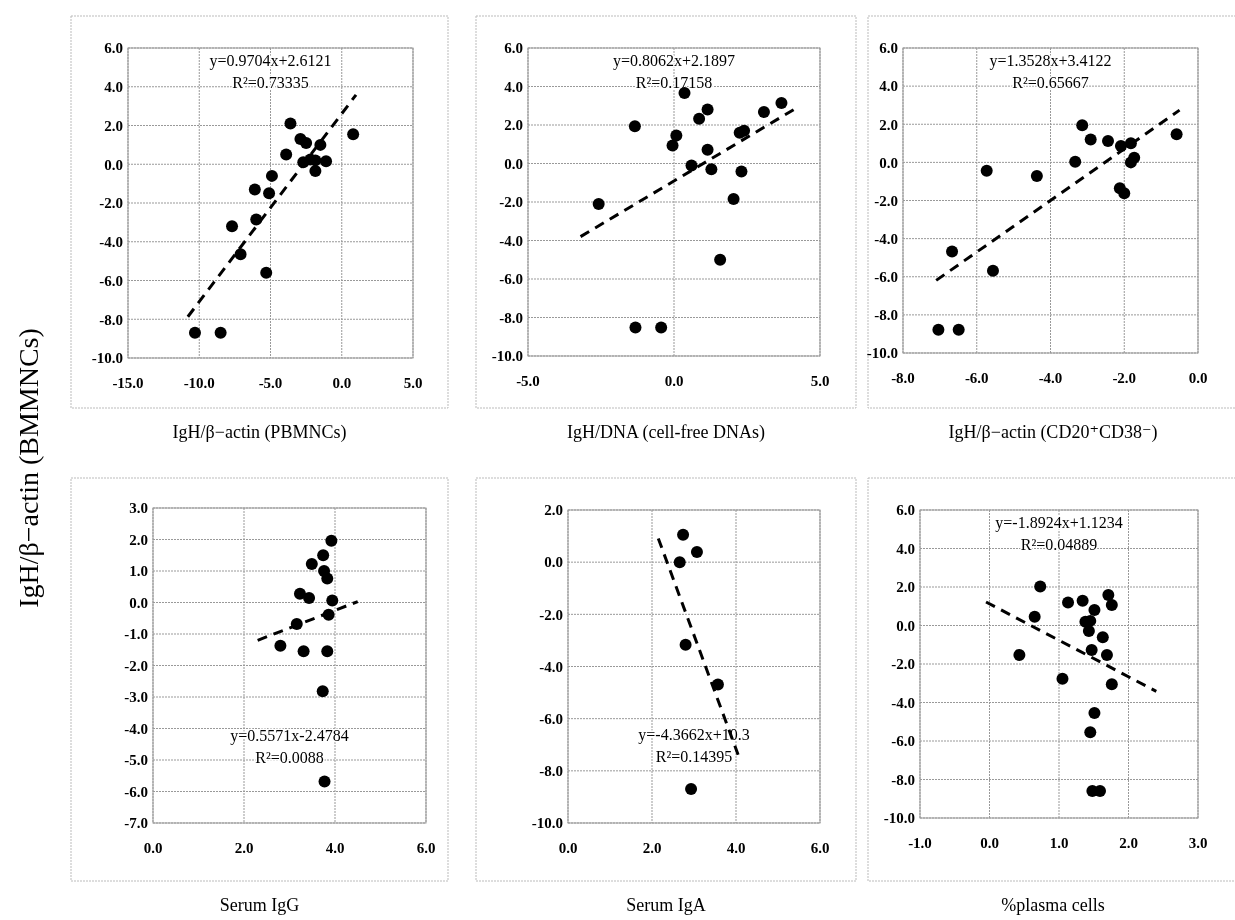 The width and height of the screenshot is (1235, 920). Describe the element at coordinates (1198, 843) in the screenshot. I see `x-tick-label: 3.0` at that location.